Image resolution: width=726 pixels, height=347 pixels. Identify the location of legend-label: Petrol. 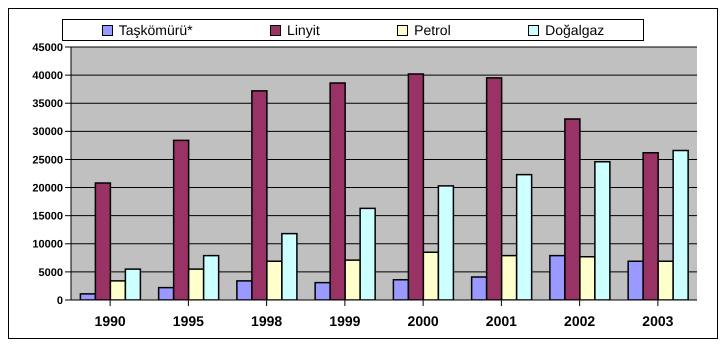
(432, 30).